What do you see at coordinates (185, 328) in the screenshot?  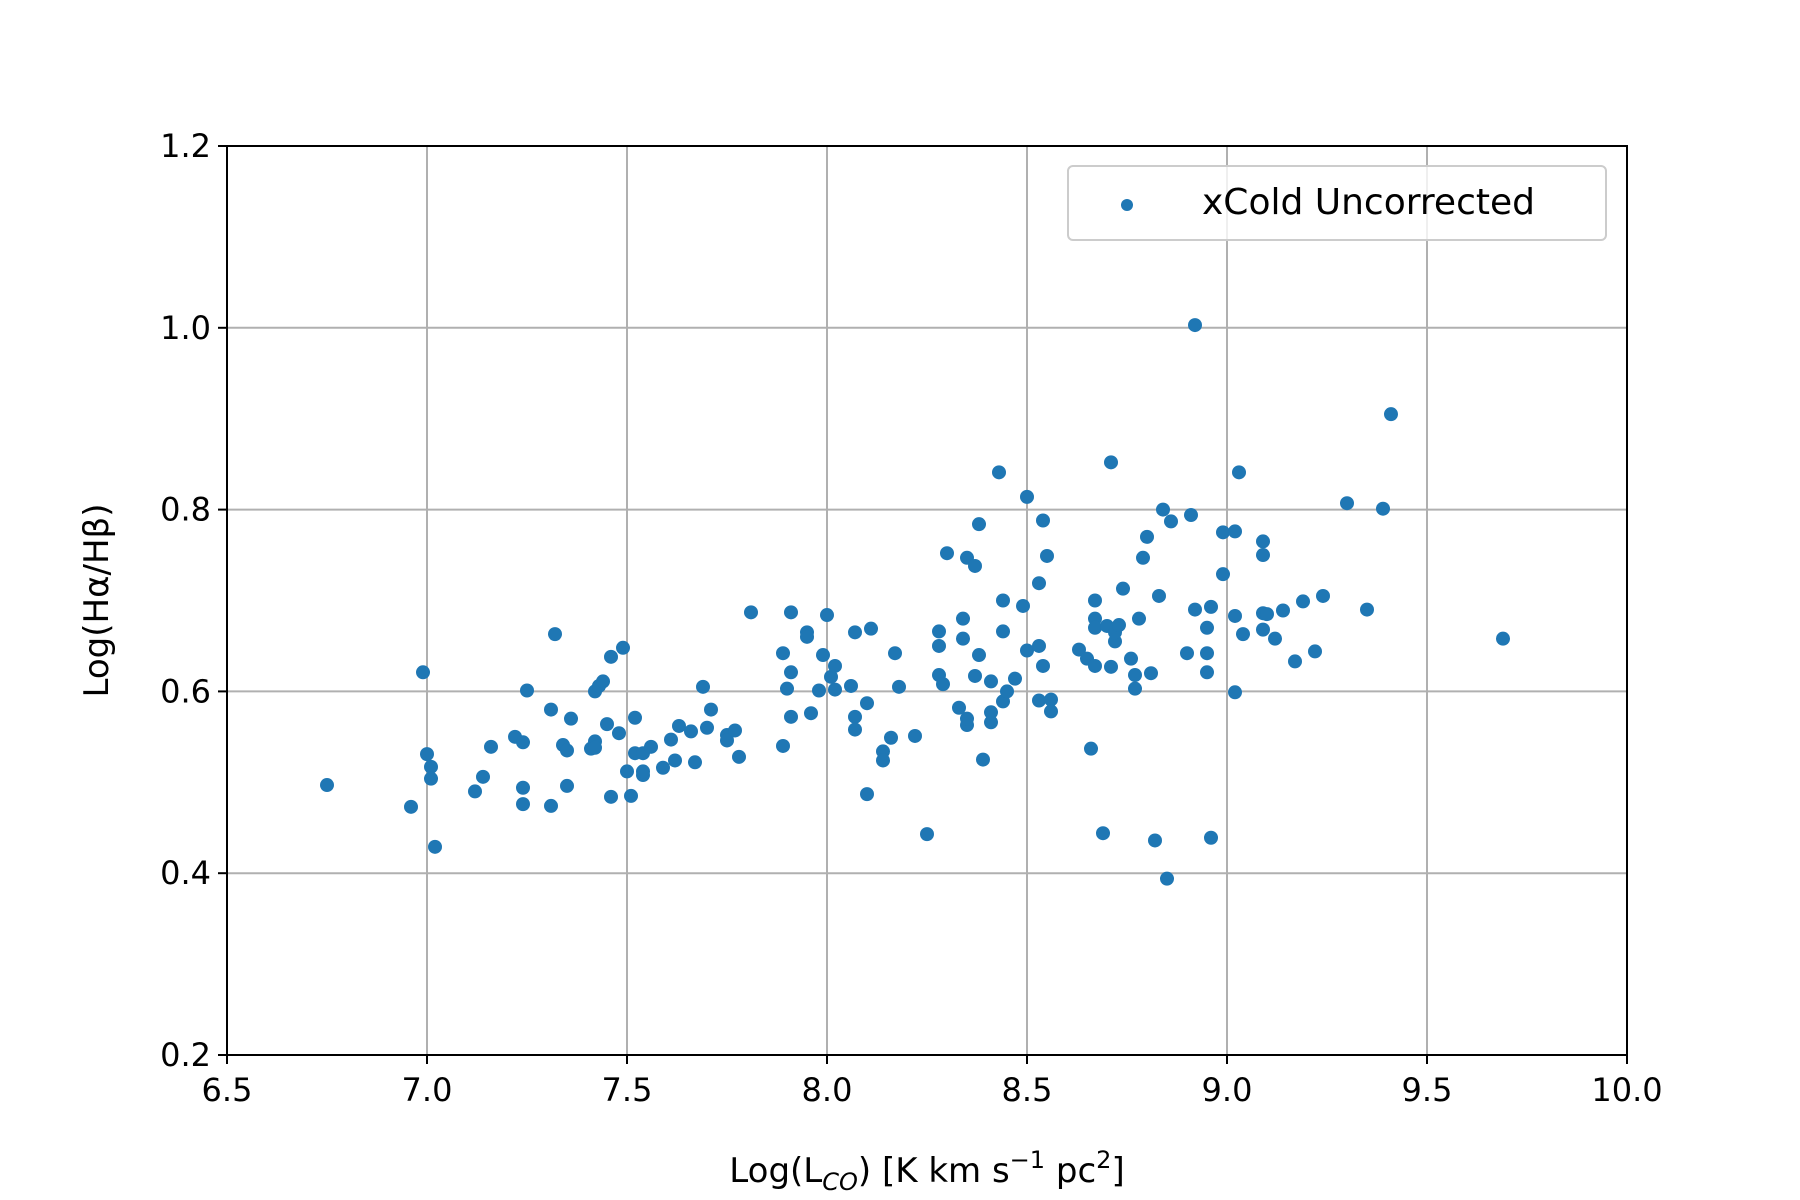 I see `y-tick-label: 1.0` at bounding box center [185, 328].